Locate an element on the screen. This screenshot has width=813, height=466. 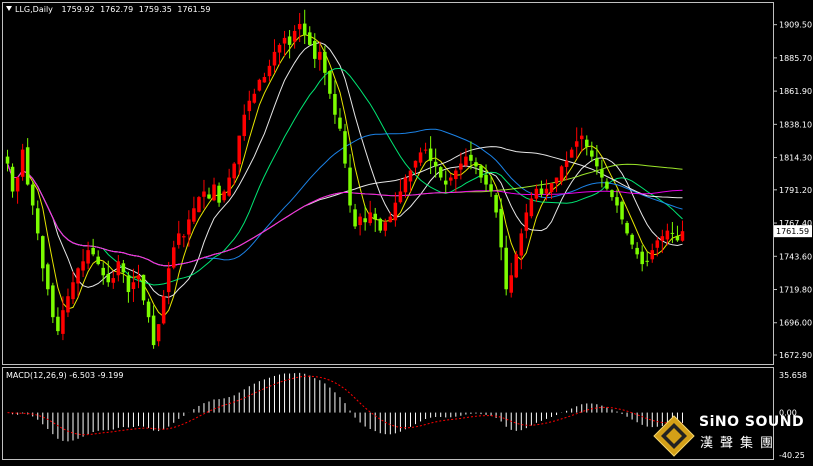
low-value: 1759.35 is located at coordinates (155, 9).